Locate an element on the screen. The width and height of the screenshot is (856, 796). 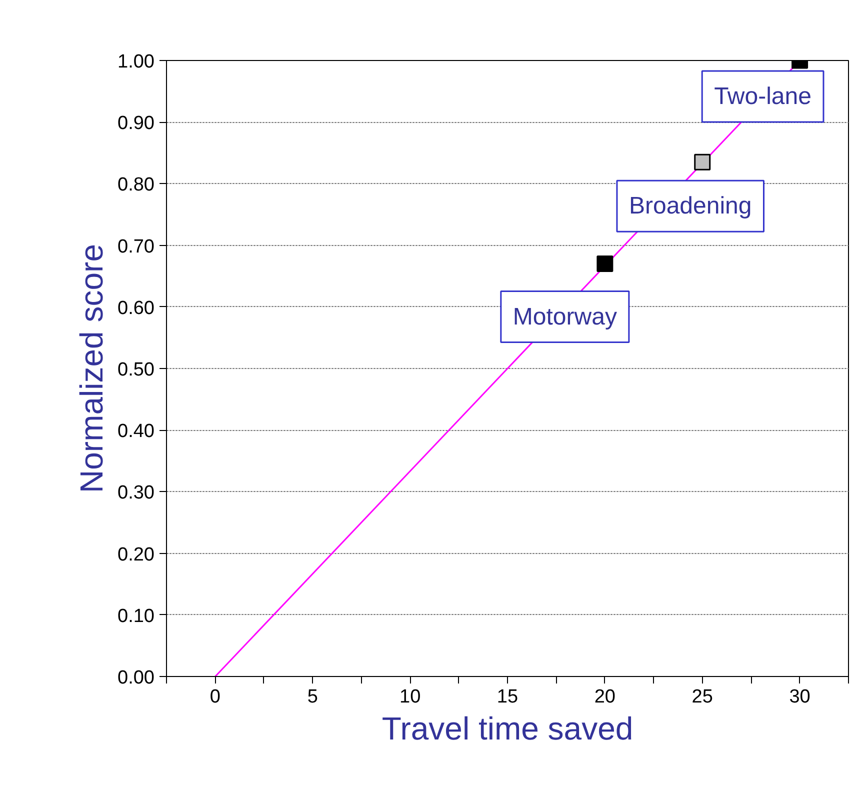
x-tick-label: 15 is located at coordinates (507, 697).